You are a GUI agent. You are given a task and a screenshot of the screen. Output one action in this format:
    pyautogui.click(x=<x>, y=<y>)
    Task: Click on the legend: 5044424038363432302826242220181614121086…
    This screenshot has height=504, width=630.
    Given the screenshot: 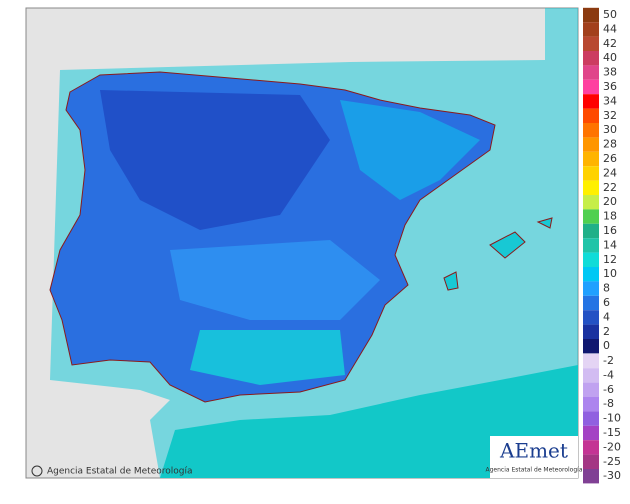 What is the action you would take?
    pyautogui.click(x=602, y=245)
    